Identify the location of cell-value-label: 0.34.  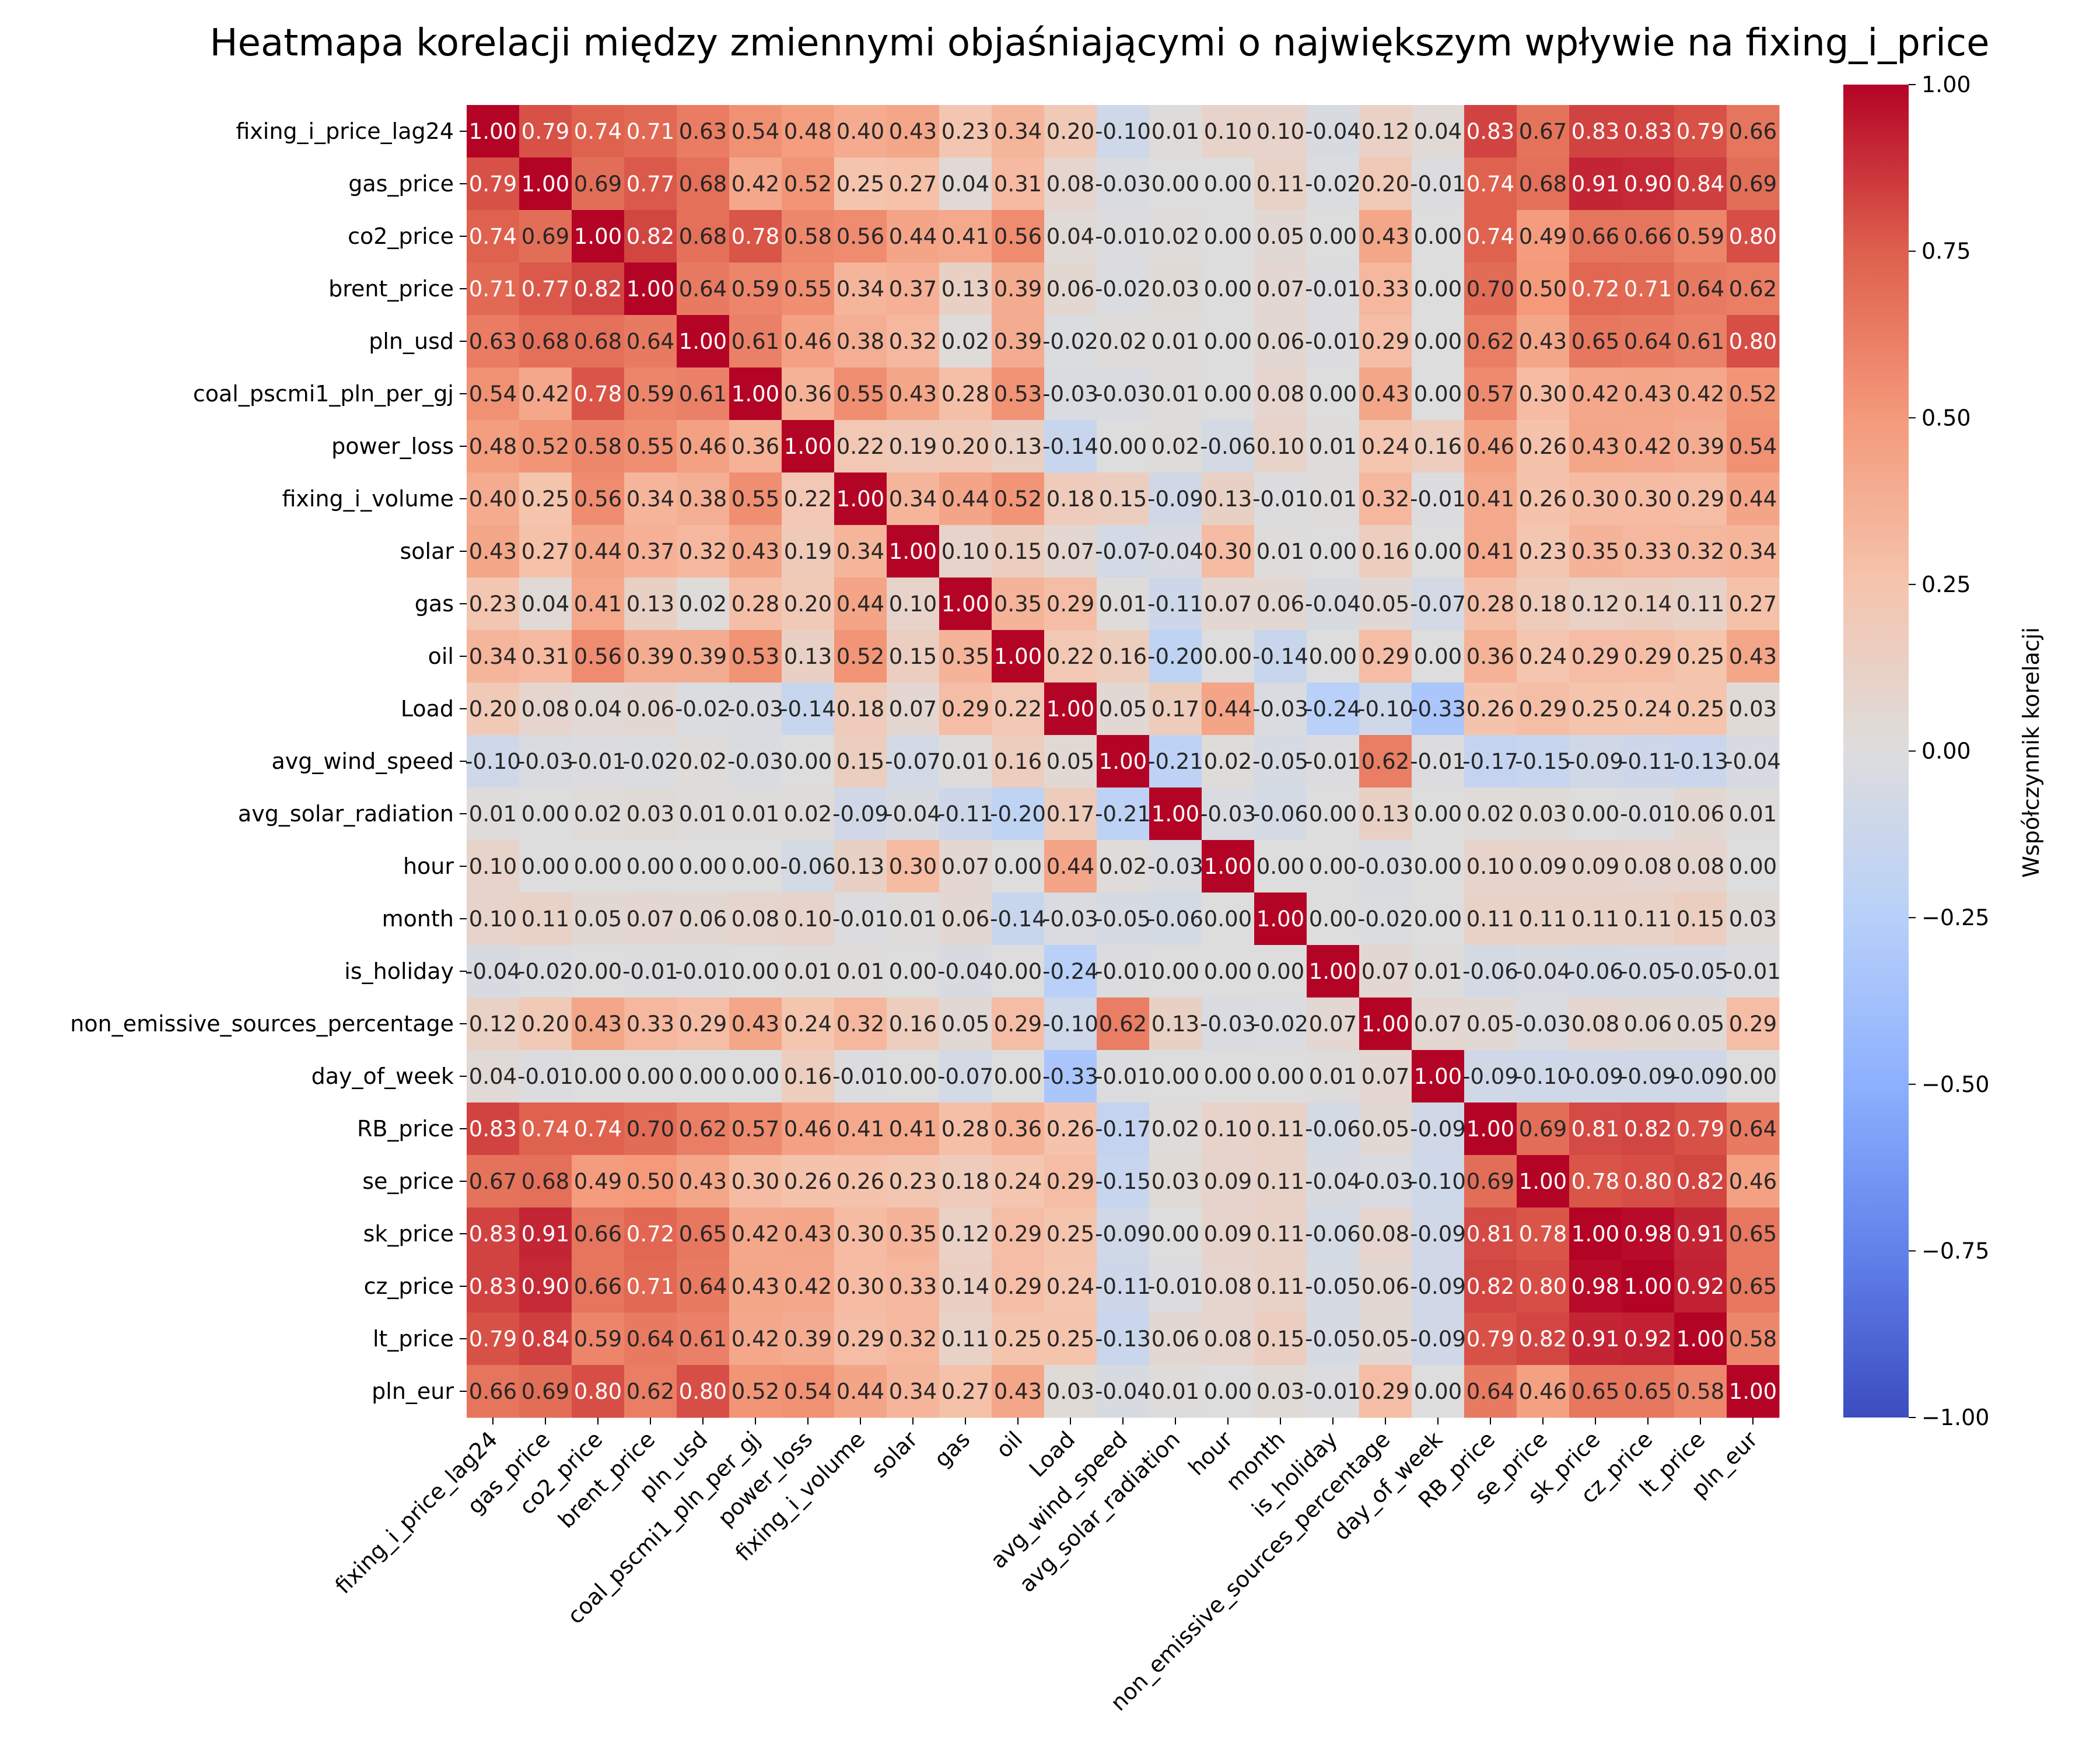
(913, 499).